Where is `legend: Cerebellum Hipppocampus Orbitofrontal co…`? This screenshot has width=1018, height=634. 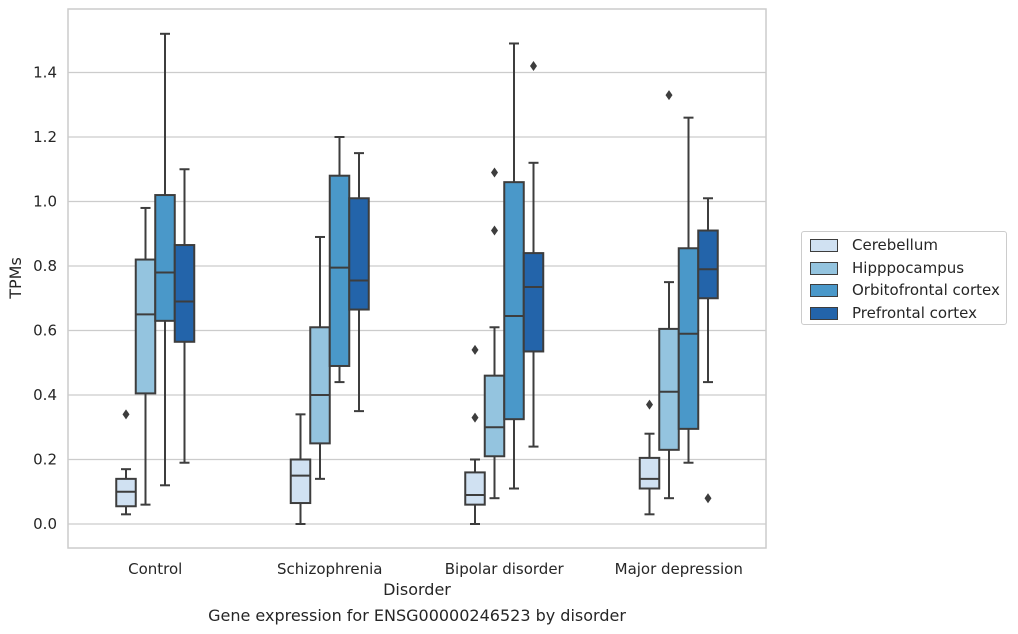
legend: Cerebellum Hipppocampus Orbitofrontal co… is located at coordinates (904, 278).